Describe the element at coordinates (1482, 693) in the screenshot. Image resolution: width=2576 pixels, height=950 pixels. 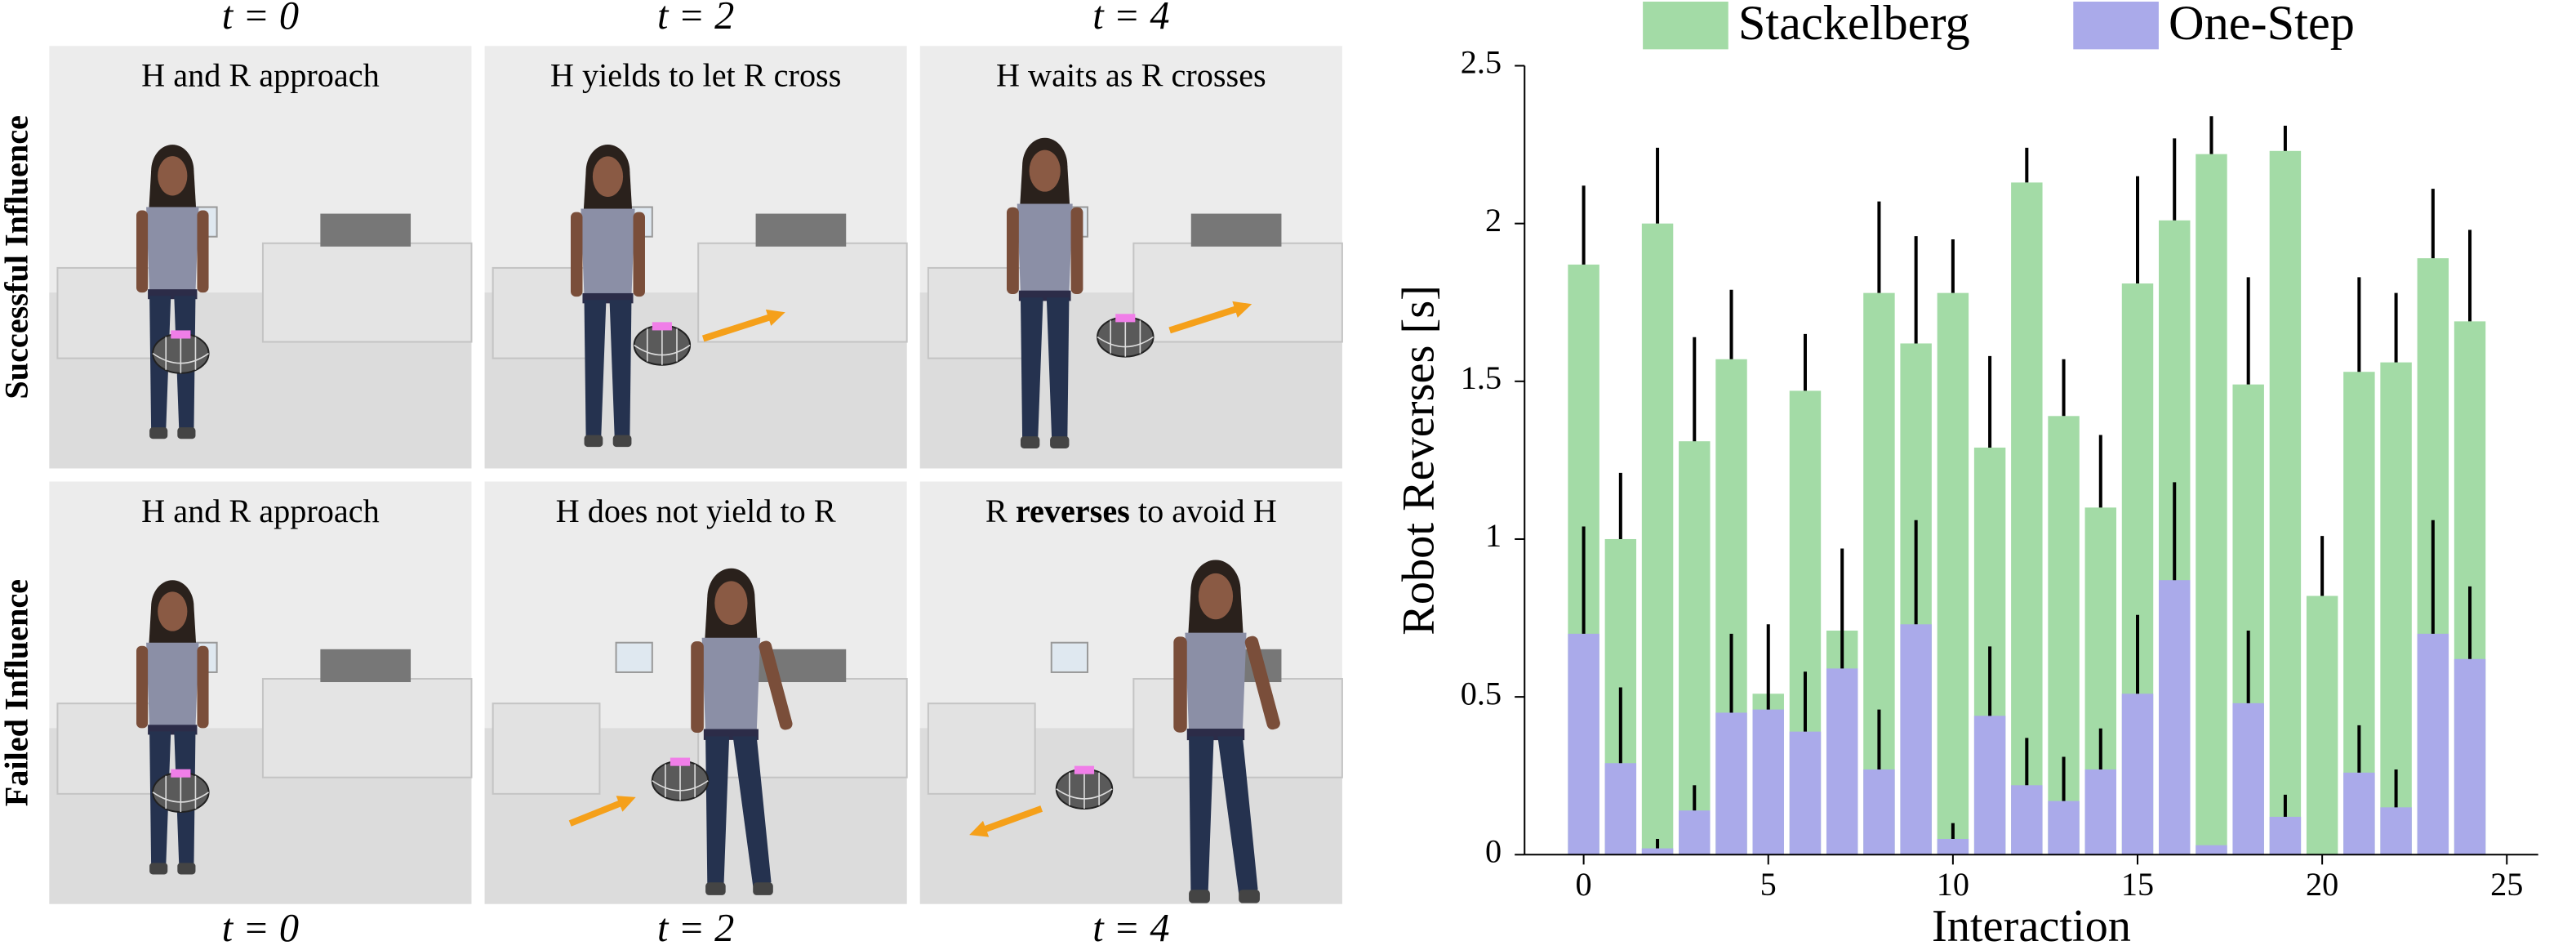
I see `y-tick-label: 0.5` at that location.